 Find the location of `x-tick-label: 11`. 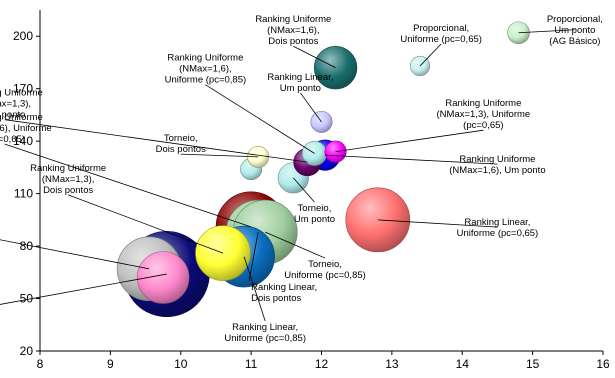

x-tick-label: 11 is located at coordinates (251, 364).